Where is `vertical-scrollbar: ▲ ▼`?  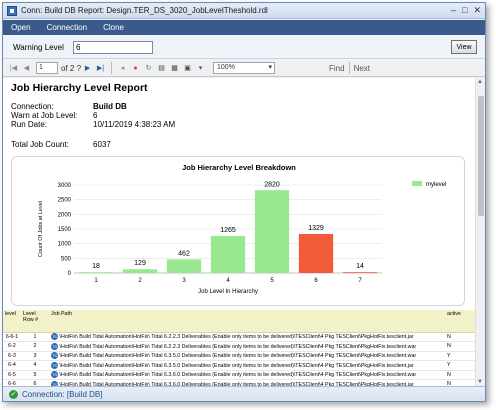
vertical-scrollbar: ▲ ▼ is located at coordinates (480, 232).